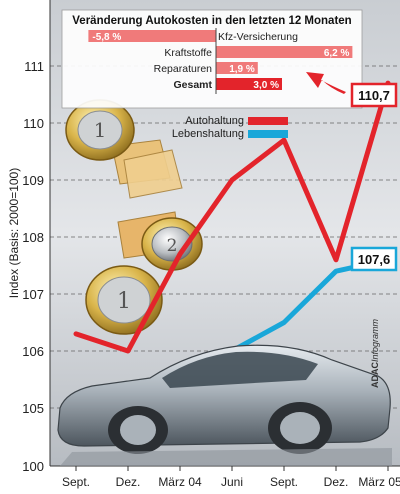 The height and width of the screenshot is (494, 400). I want to click on end-label-lebenshaltung: 107,6, so click(374, 259).